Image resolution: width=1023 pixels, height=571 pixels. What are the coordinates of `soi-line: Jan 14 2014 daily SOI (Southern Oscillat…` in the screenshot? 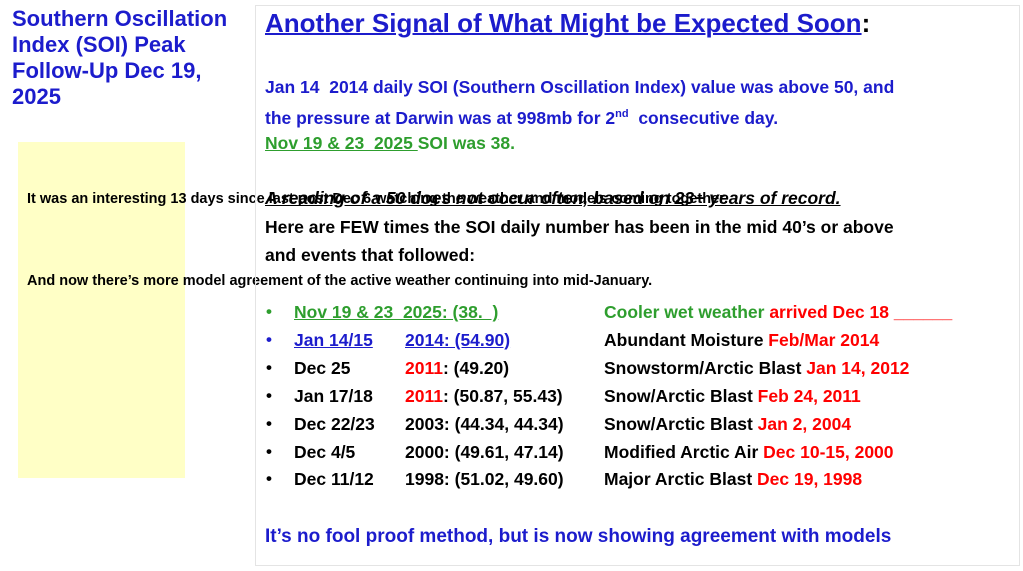 It's located at (580, 87).